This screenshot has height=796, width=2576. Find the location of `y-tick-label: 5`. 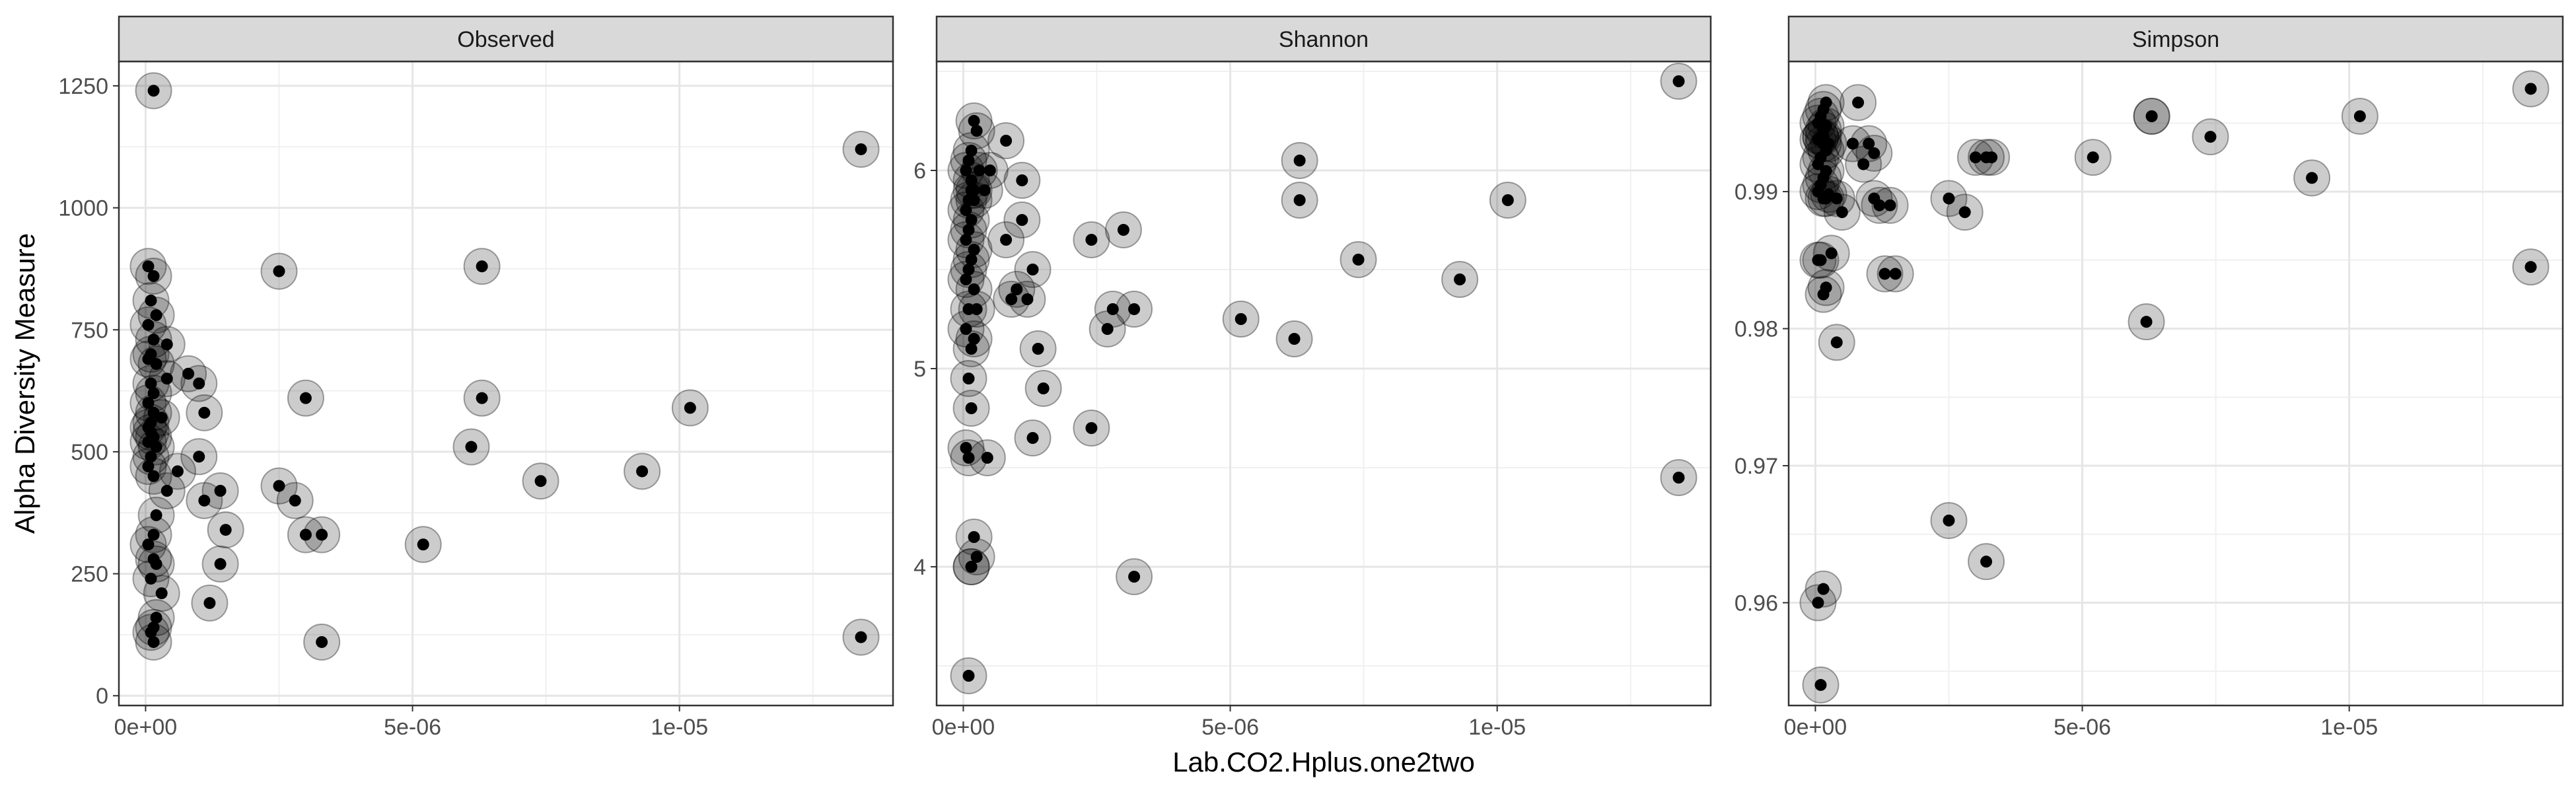

y-tick-label: 5 is located at coordinates (919, 369).